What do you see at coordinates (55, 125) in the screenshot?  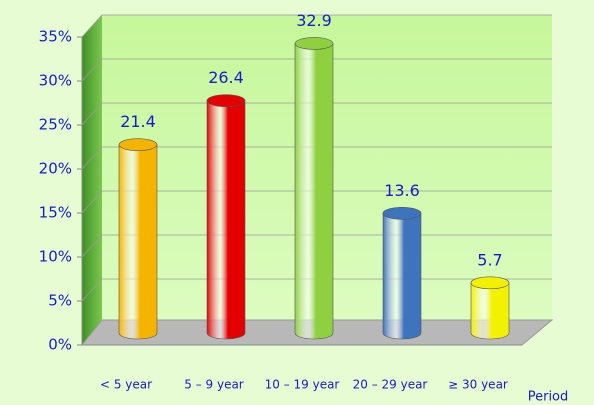 I see `y-tick-label: 25%` at bounding box center [55, 125].